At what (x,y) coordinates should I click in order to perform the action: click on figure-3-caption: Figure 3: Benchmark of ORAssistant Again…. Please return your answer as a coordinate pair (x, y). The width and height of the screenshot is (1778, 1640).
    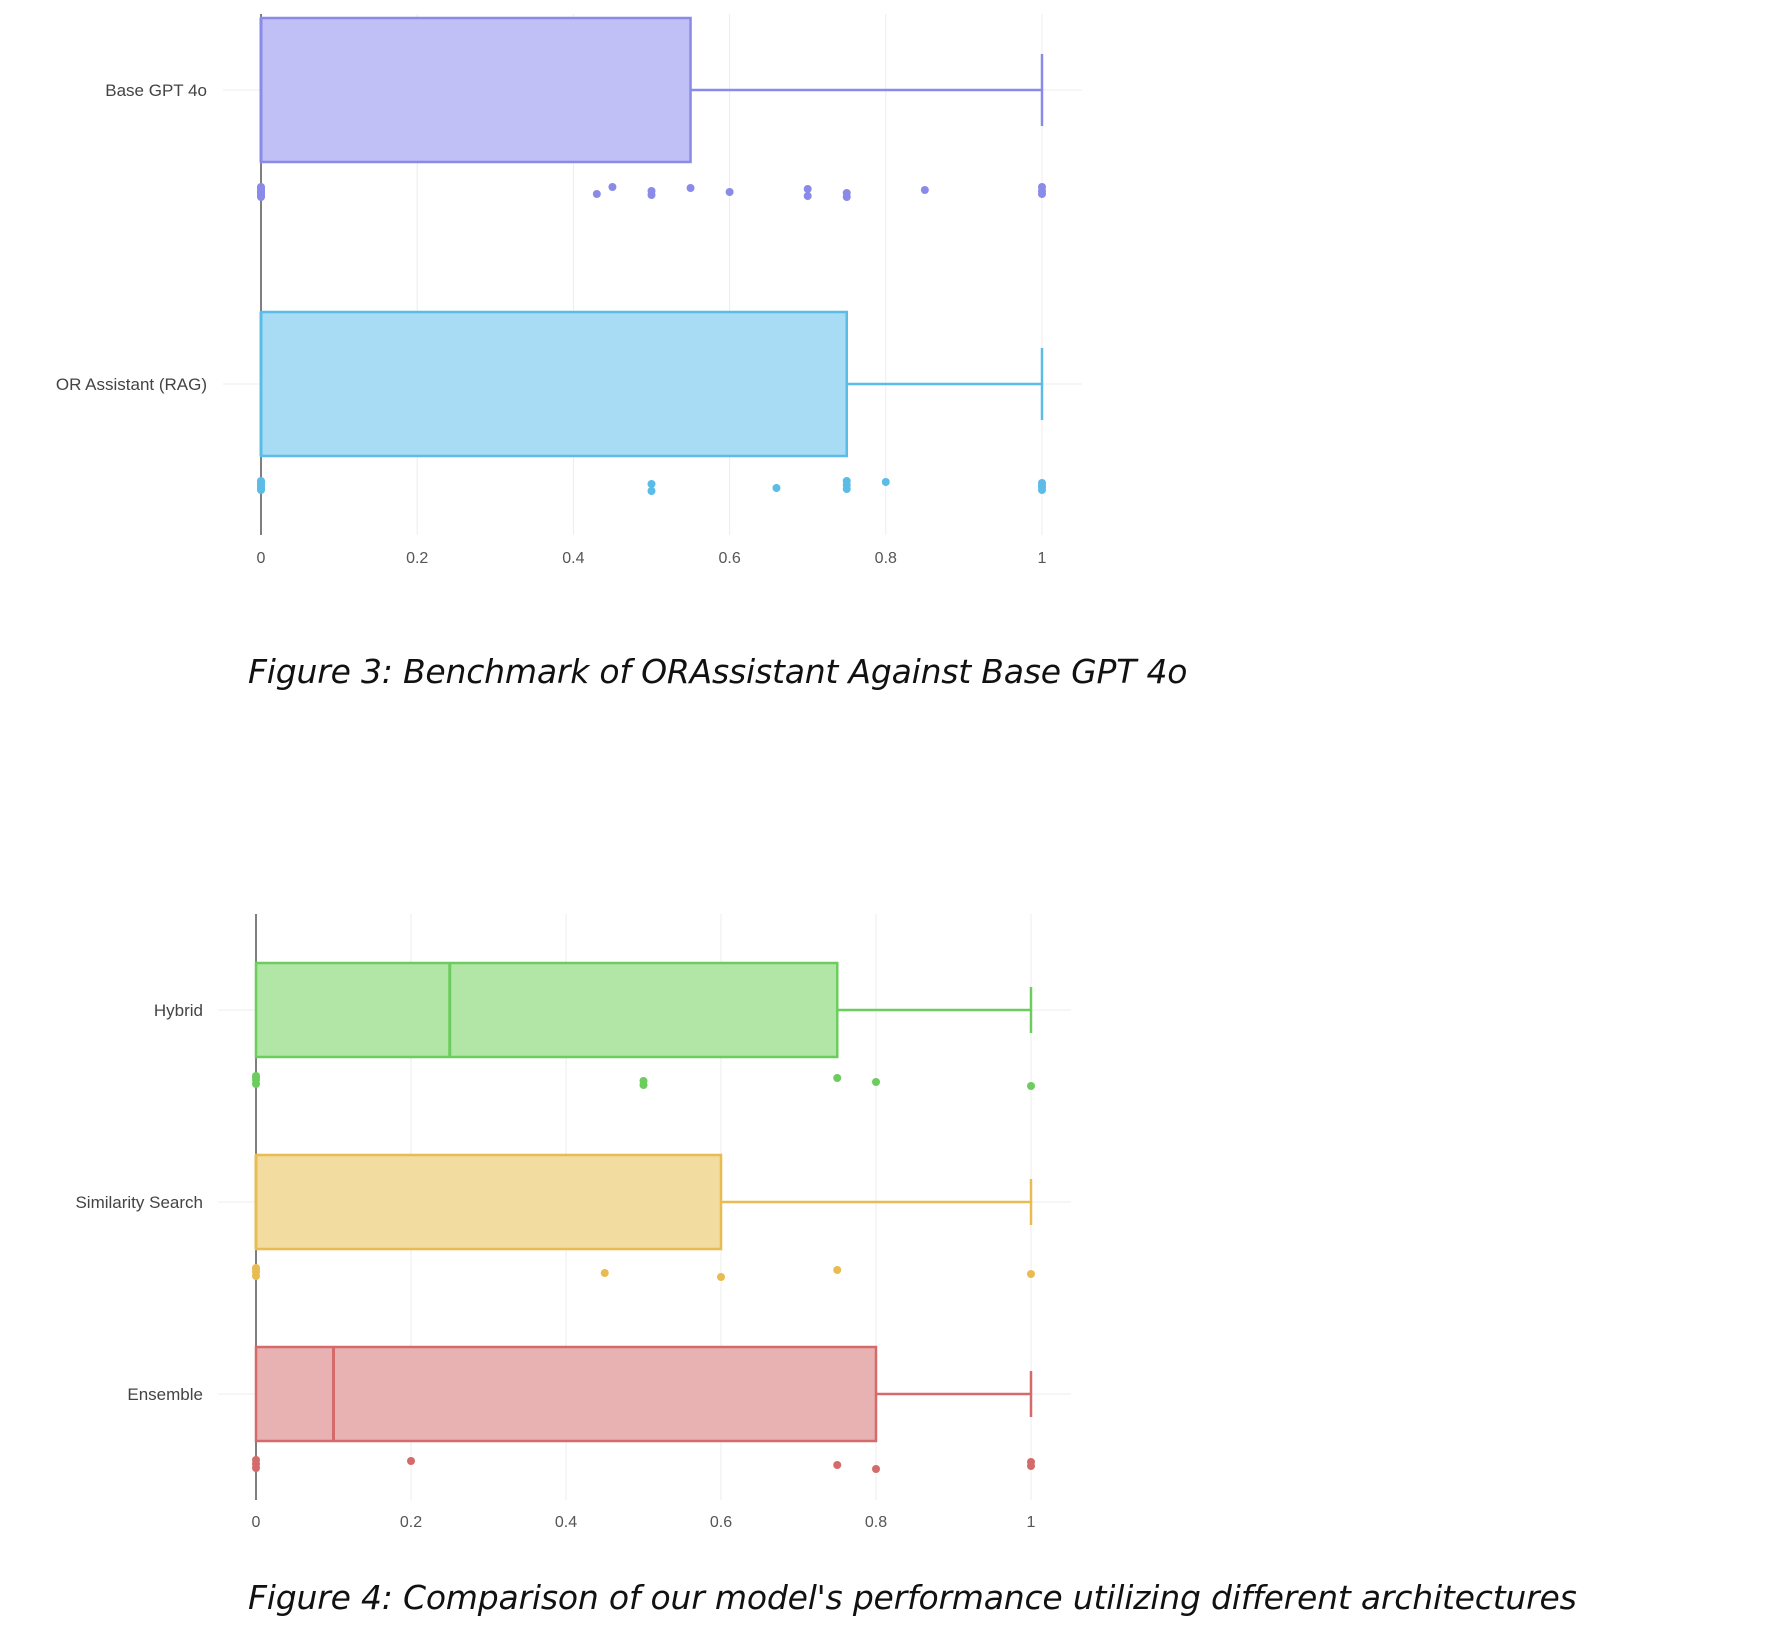
    Looking at the image, I should click on (718, 671).